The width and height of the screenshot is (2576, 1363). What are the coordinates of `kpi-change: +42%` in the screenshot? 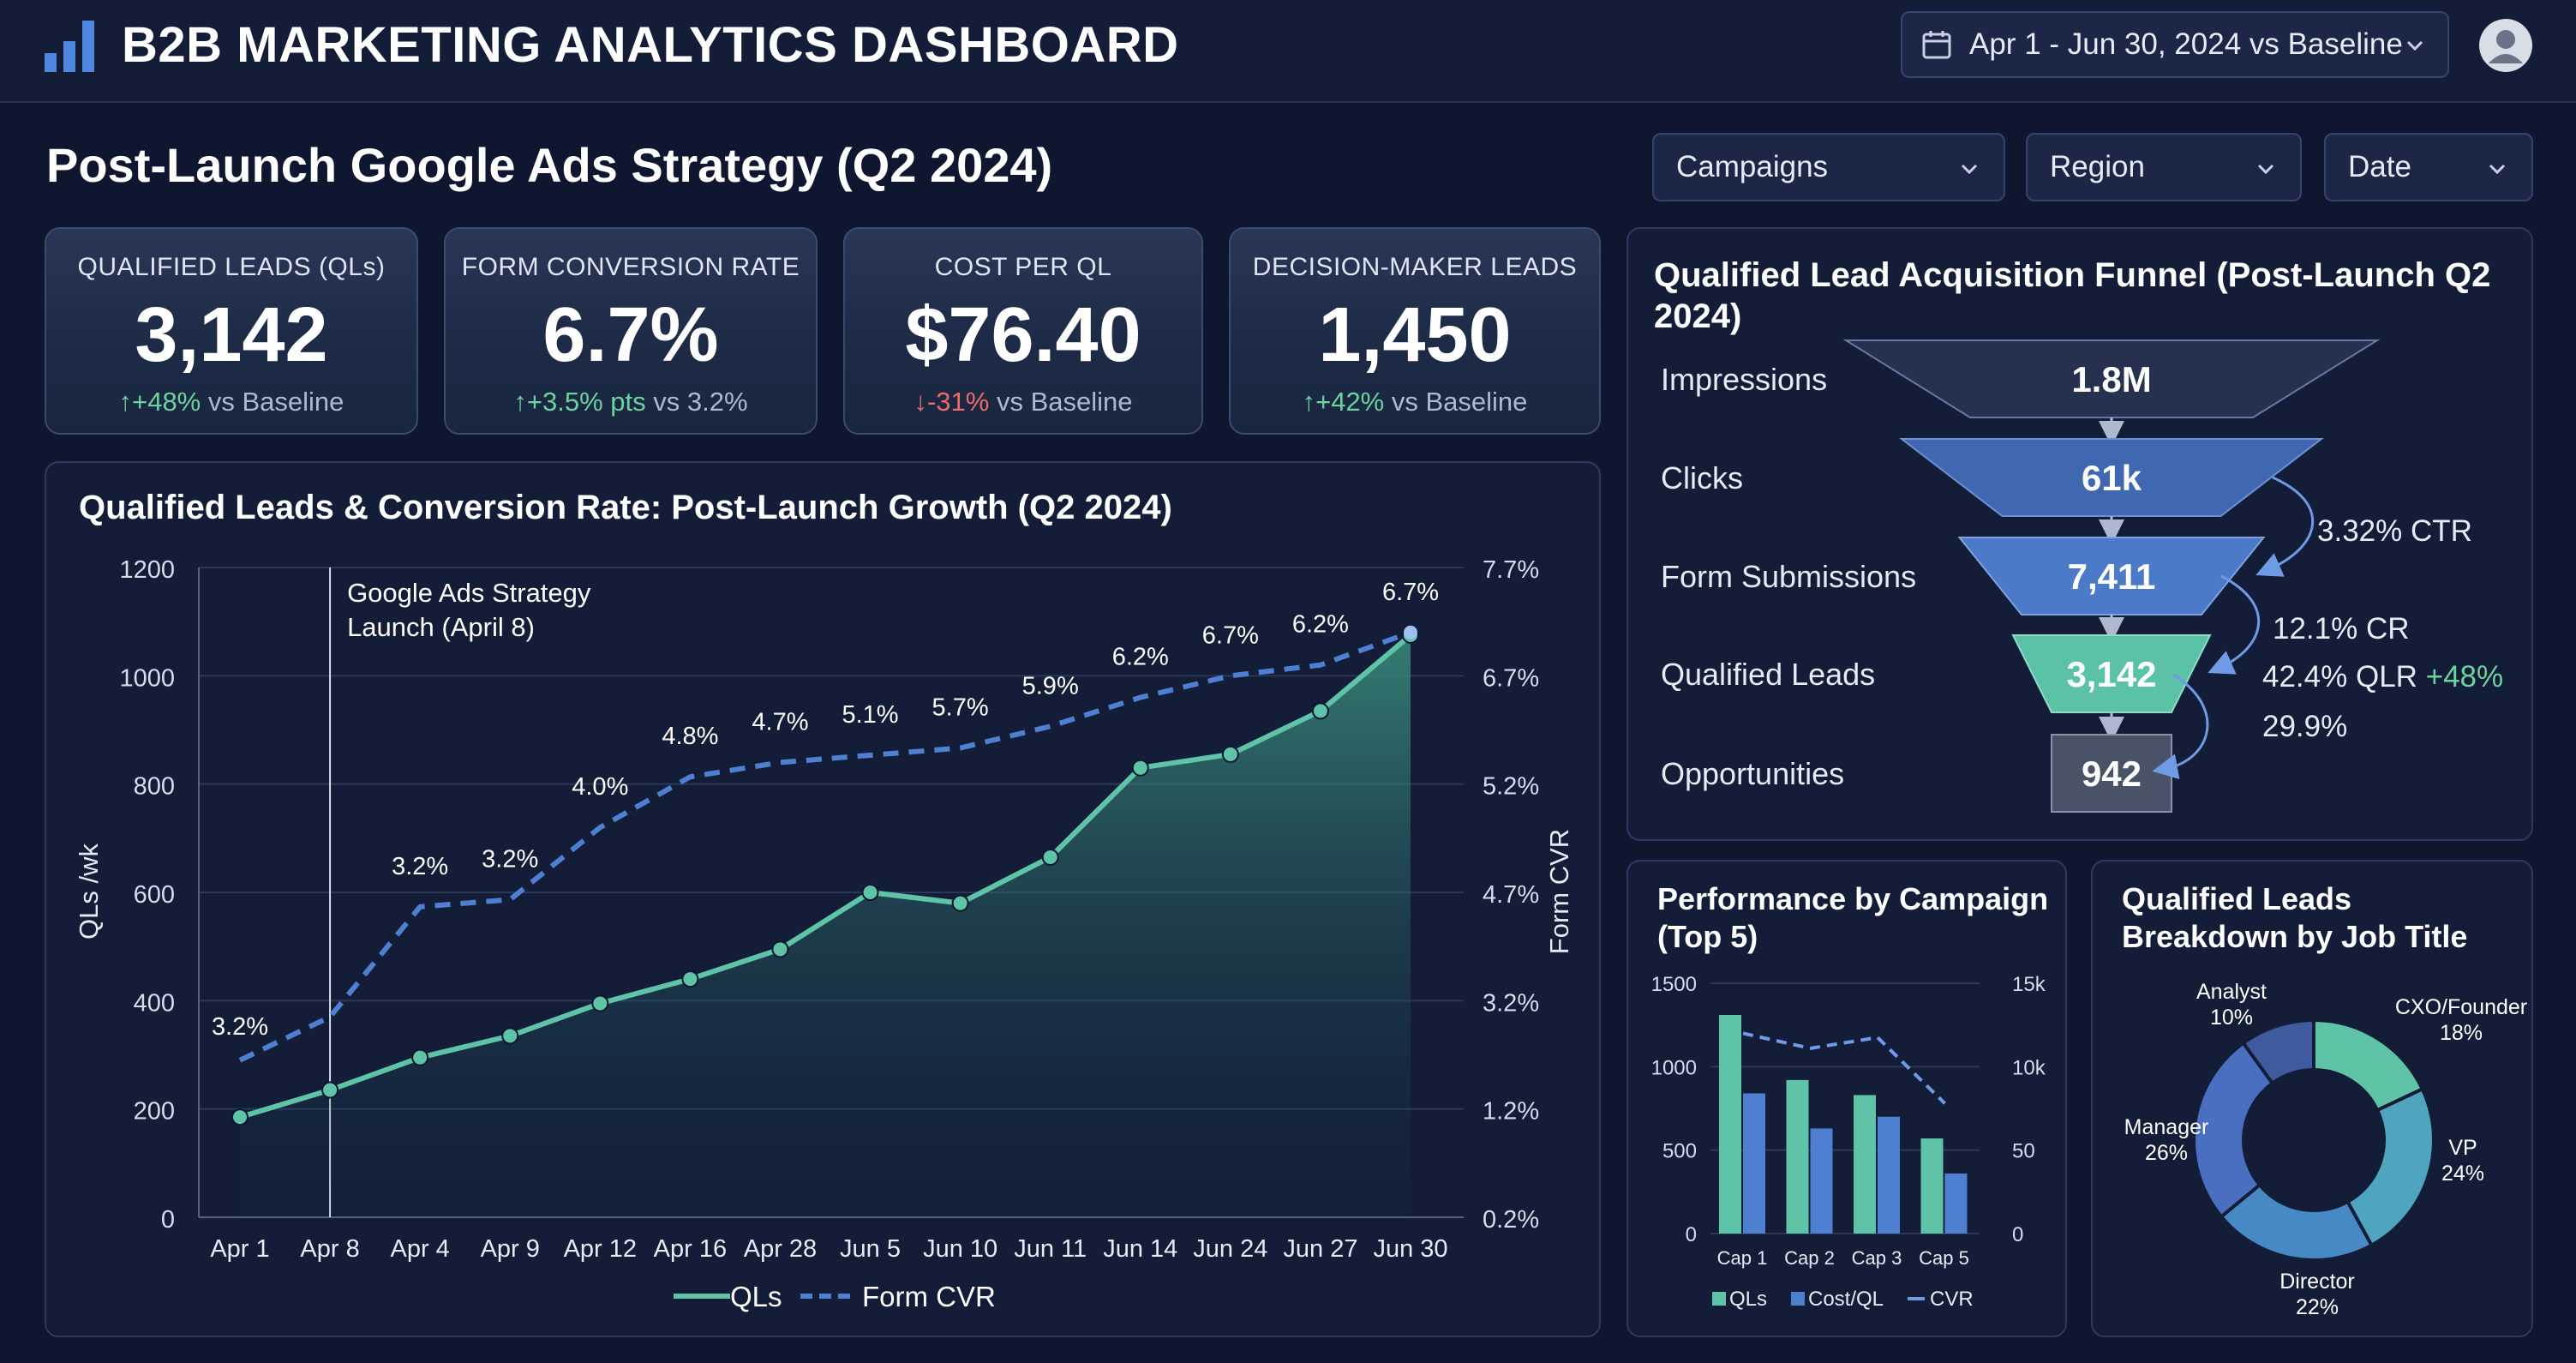 It's located at (1350, 402).